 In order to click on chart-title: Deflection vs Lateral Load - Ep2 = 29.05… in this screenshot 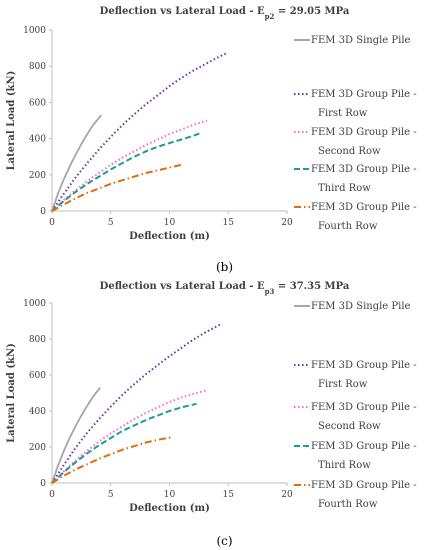, I will do `click(225, 13)`.